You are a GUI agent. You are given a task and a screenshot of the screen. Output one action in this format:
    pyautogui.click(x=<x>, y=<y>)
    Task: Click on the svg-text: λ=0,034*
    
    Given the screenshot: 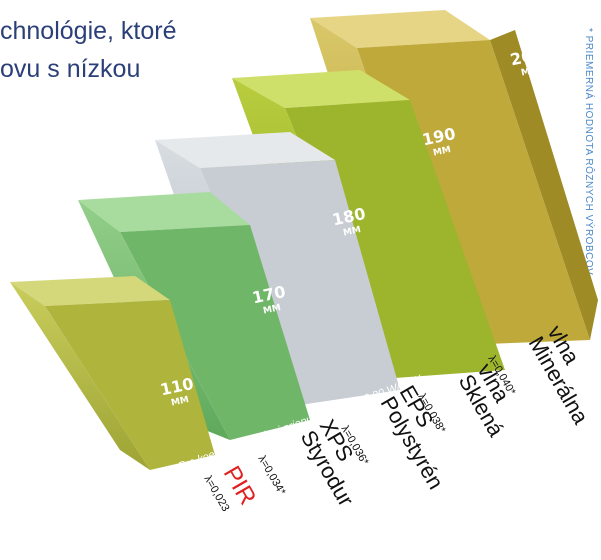 What is the action you would take?
    pyautogui.click(x=271, y=476)
    